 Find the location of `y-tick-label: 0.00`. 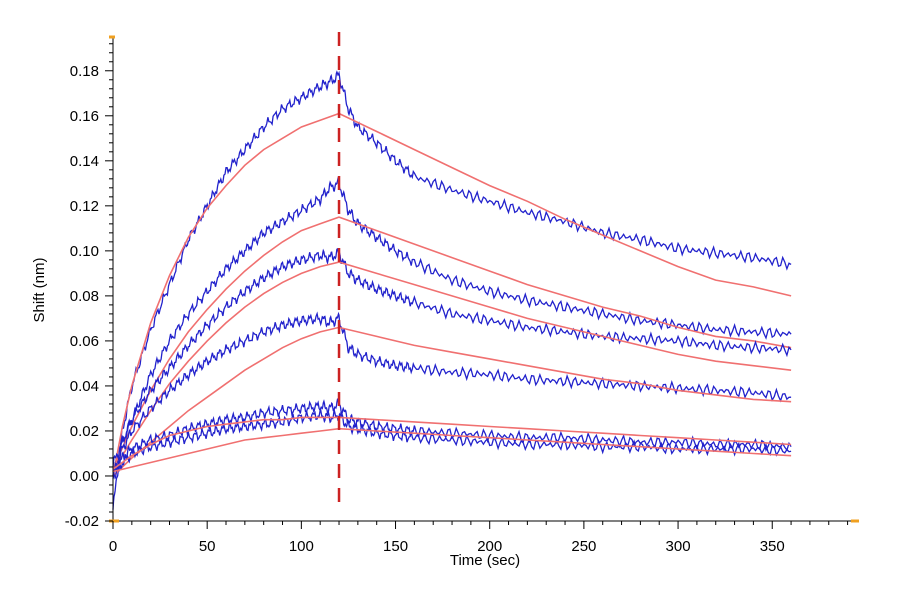

y-tick-label: 0.00 is located at coordinates (84, 476).